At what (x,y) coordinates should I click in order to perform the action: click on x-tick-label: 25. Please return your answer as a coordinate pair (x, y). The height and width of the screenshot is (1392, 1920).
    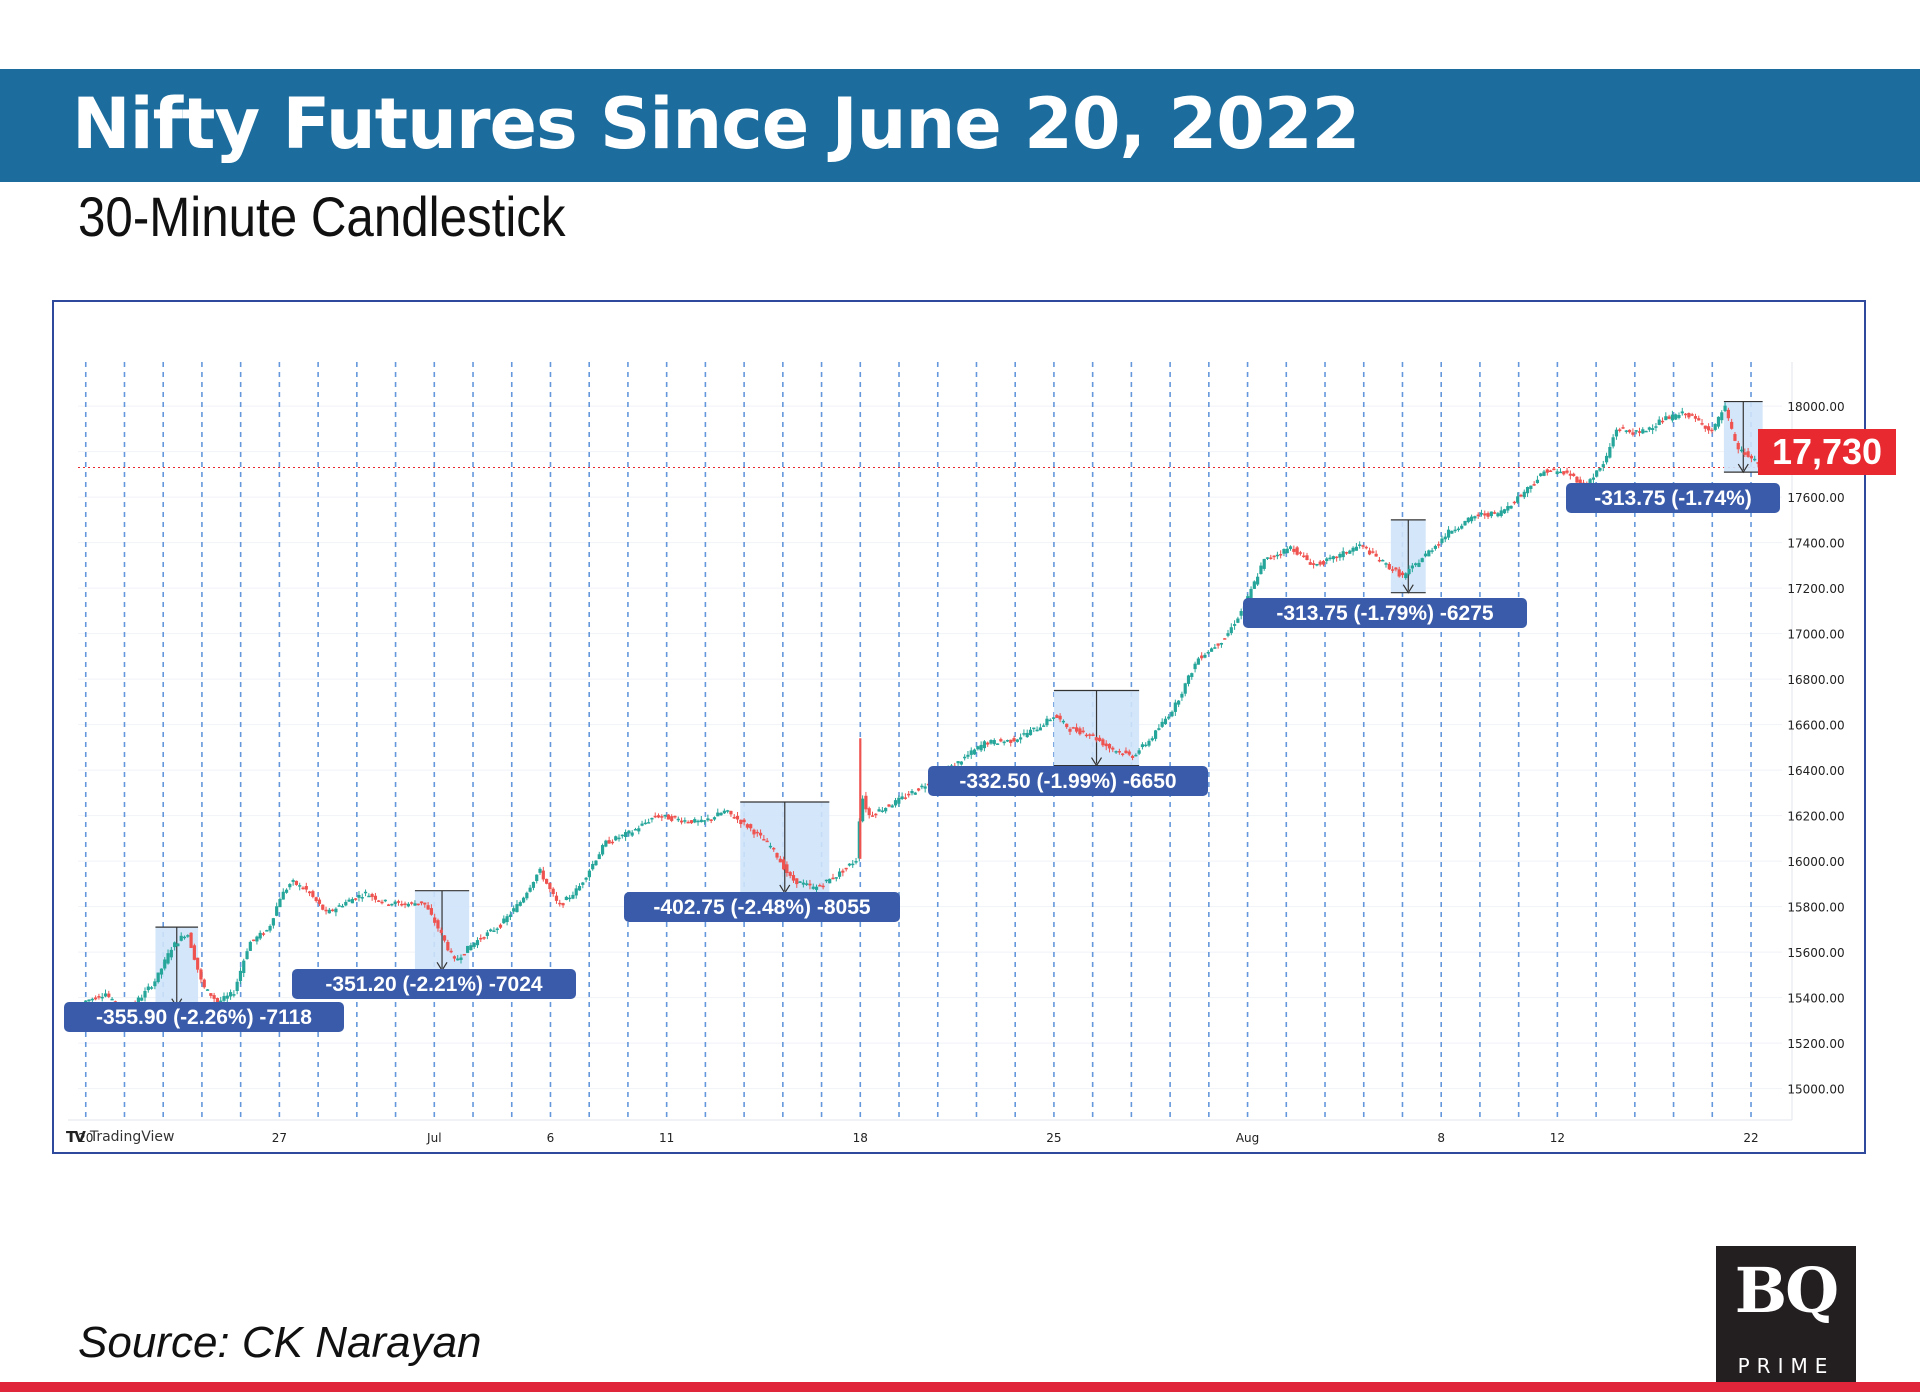
    Looking at the image, I should click on (1053, 1138).